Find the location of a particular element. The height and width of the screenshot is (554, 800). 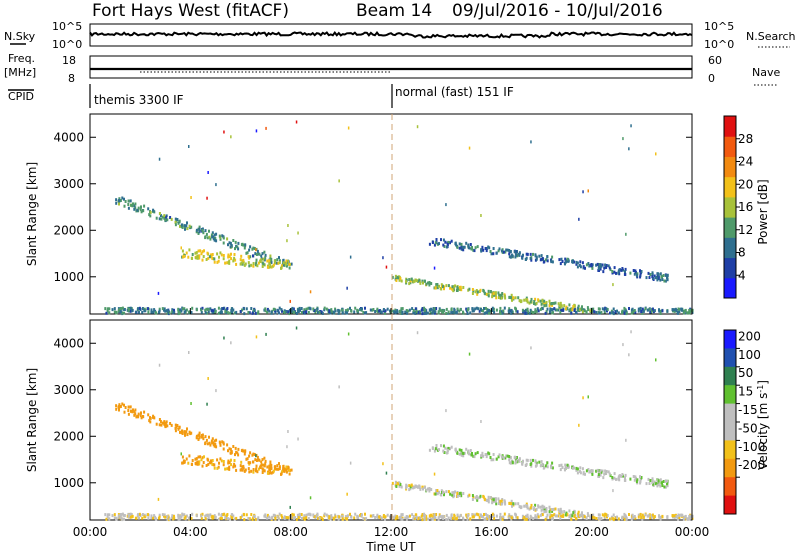

range-tick-label: 1000 is located at coordinates (68, 483).